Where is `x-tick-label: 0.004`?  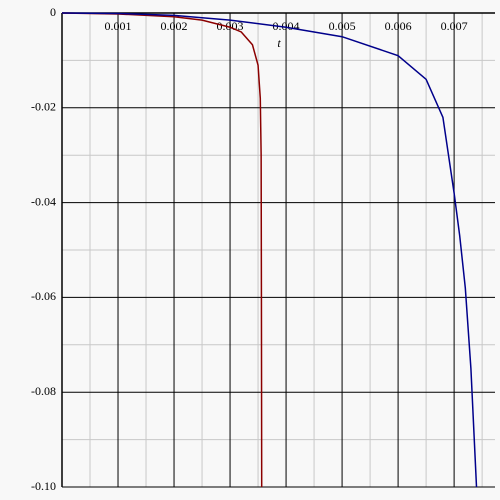 x-tick-label: 0.004 is located at coordinates (286, 26).